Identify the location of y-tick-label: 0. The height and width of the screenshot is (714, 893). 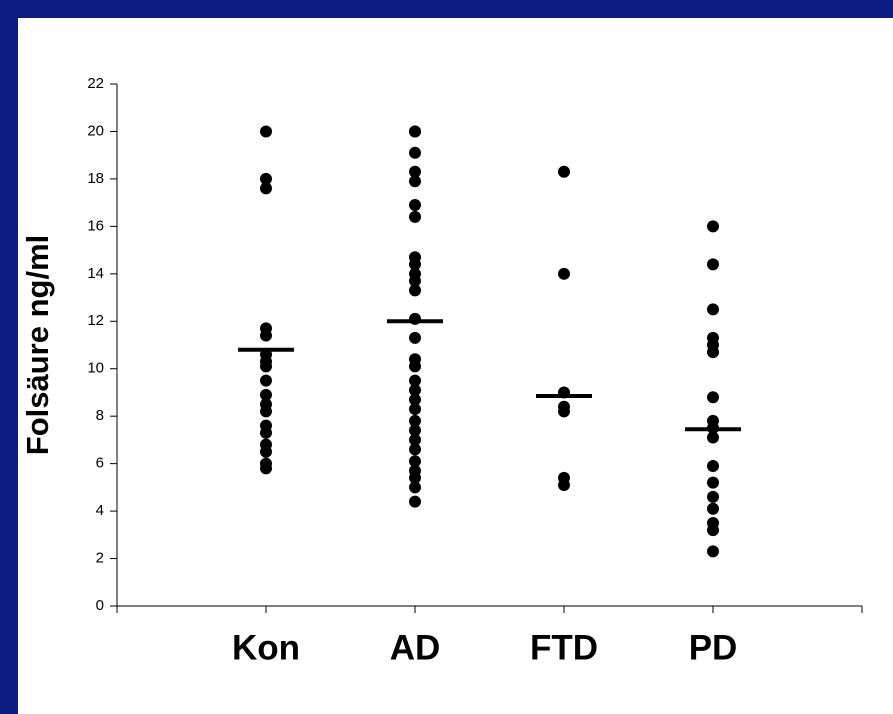
(100, 605).